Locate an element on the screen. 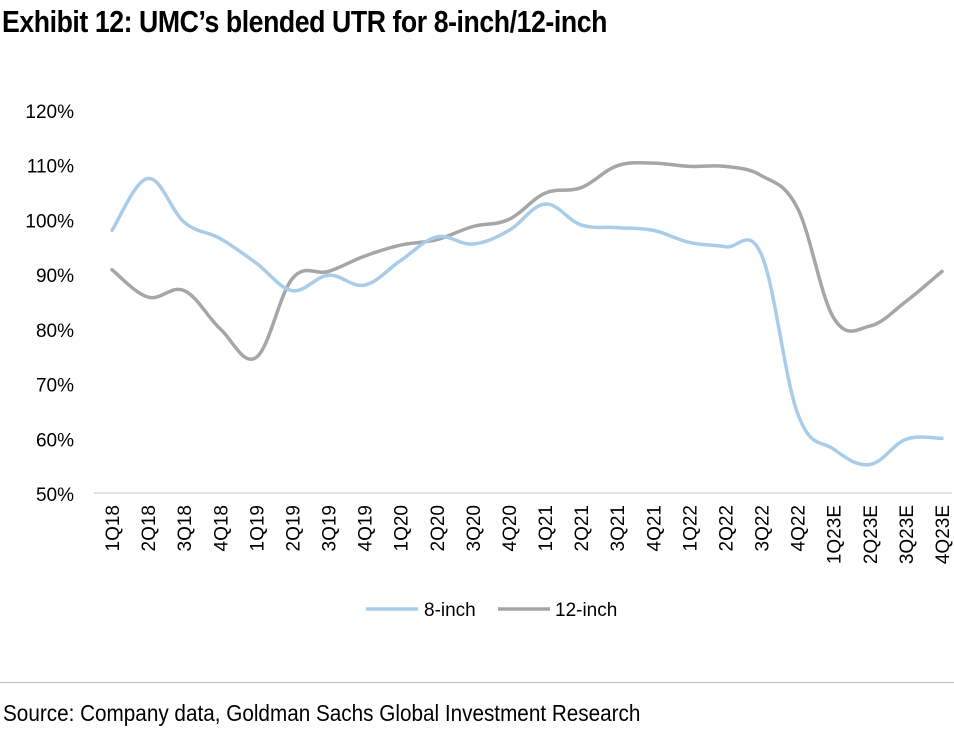 Image resolution: width=954 pixels, height=730 pixels. x-tick-label: 1Q23E is located at coordinates (835, 534).